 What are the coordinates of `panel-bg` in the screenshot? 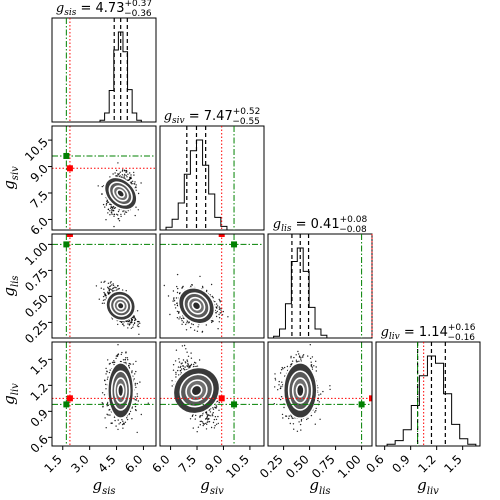 It's located at (104, 286).